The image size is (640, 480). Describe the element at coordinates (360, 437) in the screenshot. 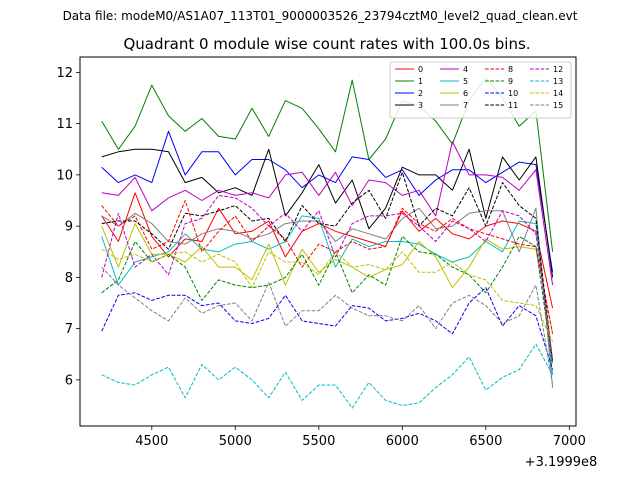

I see `x-axis: 4500 5000 5500 6000 6500 7000` at that location.